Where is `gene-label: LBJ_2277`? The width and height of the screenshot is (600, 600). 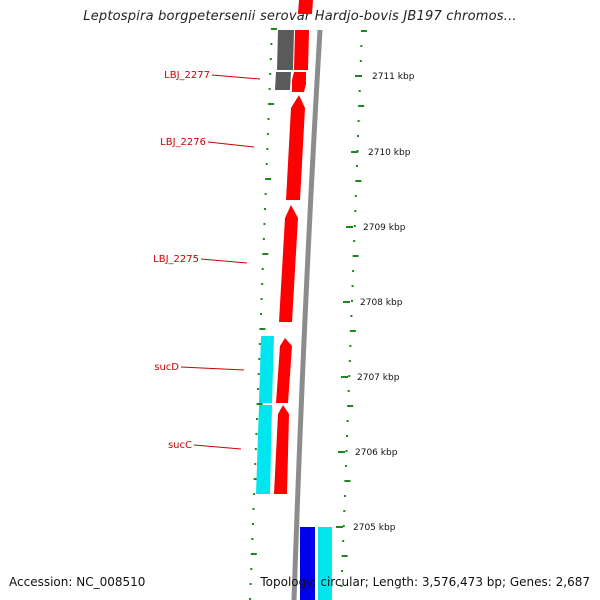
gene-label: LBJ_2277 is located at coordinates (187, 75).